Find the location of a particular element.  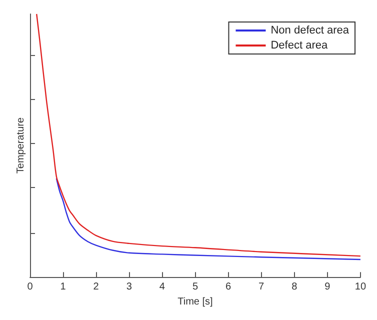

x-tick-label: 0 is located at coordinates (30, 287).